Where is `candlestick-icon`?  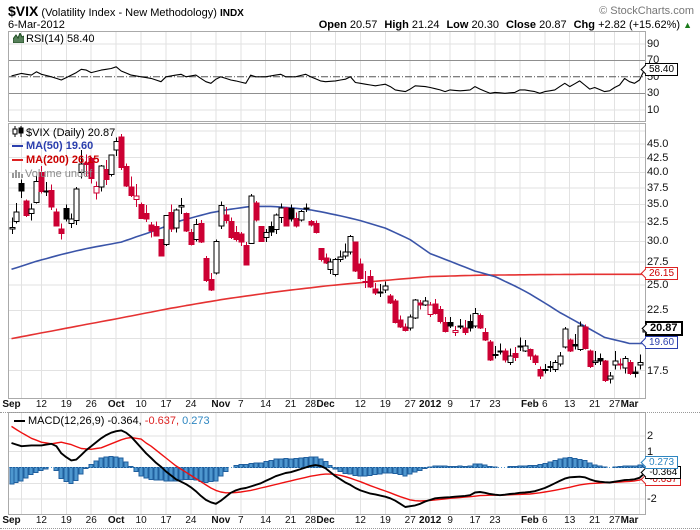
candlestick-icon is located at coordinates (18, 131).